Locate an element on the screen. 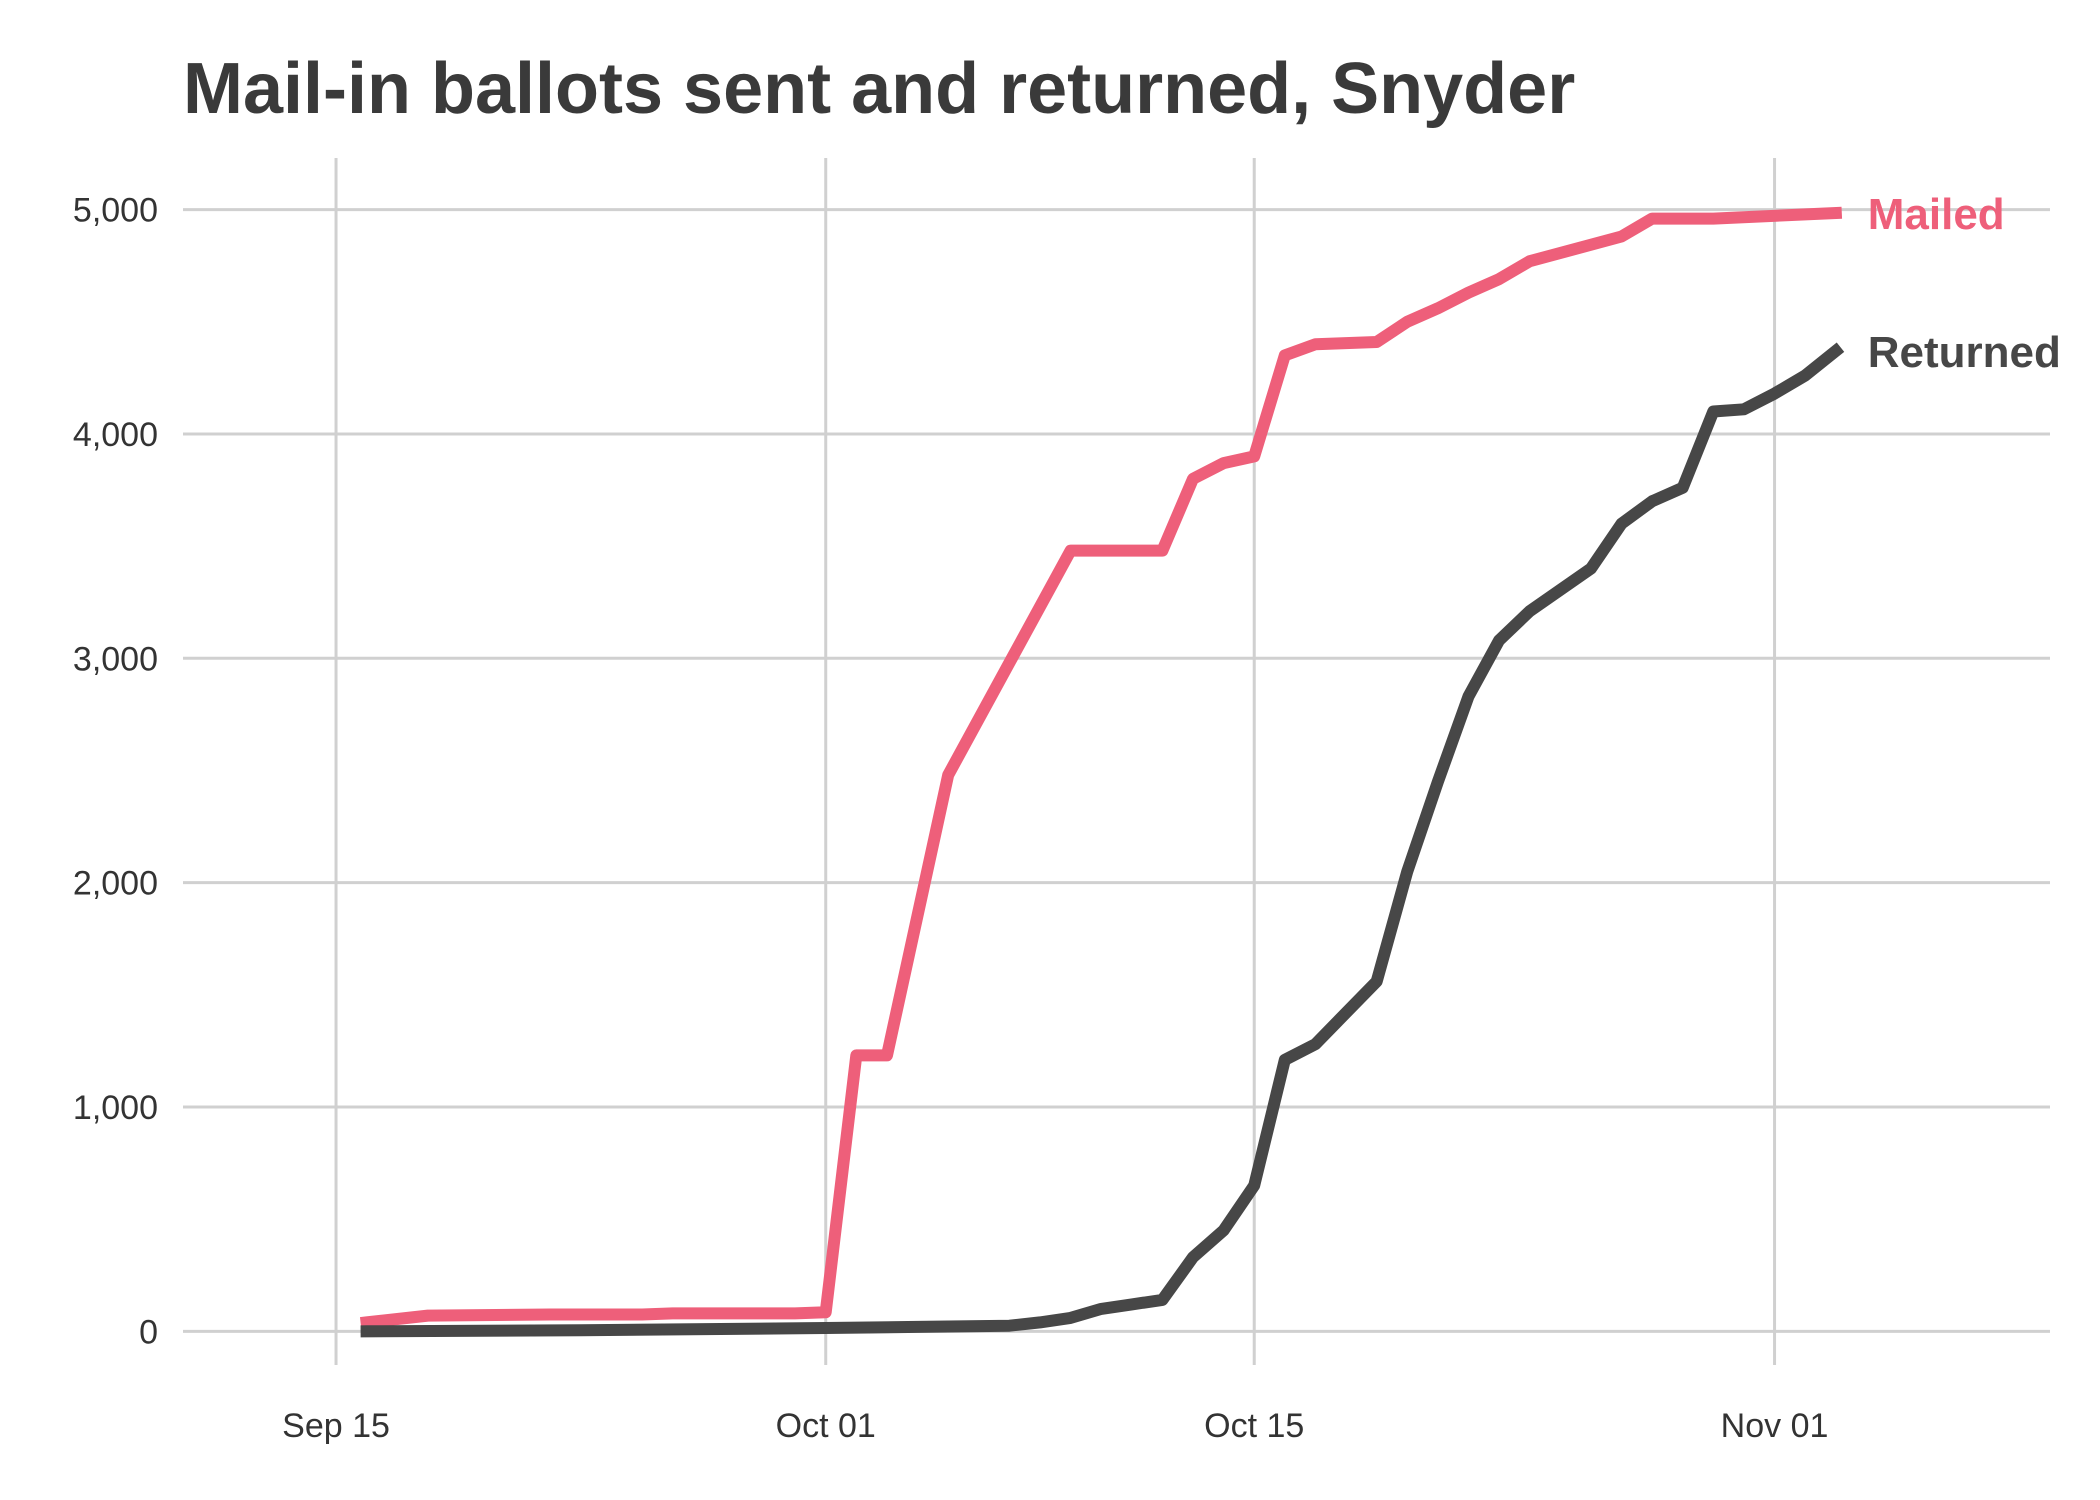 The height and width of the screenshot is (1500, 2100). x-tick-label: Oct 15 is located at coordinates (1254, 1426).